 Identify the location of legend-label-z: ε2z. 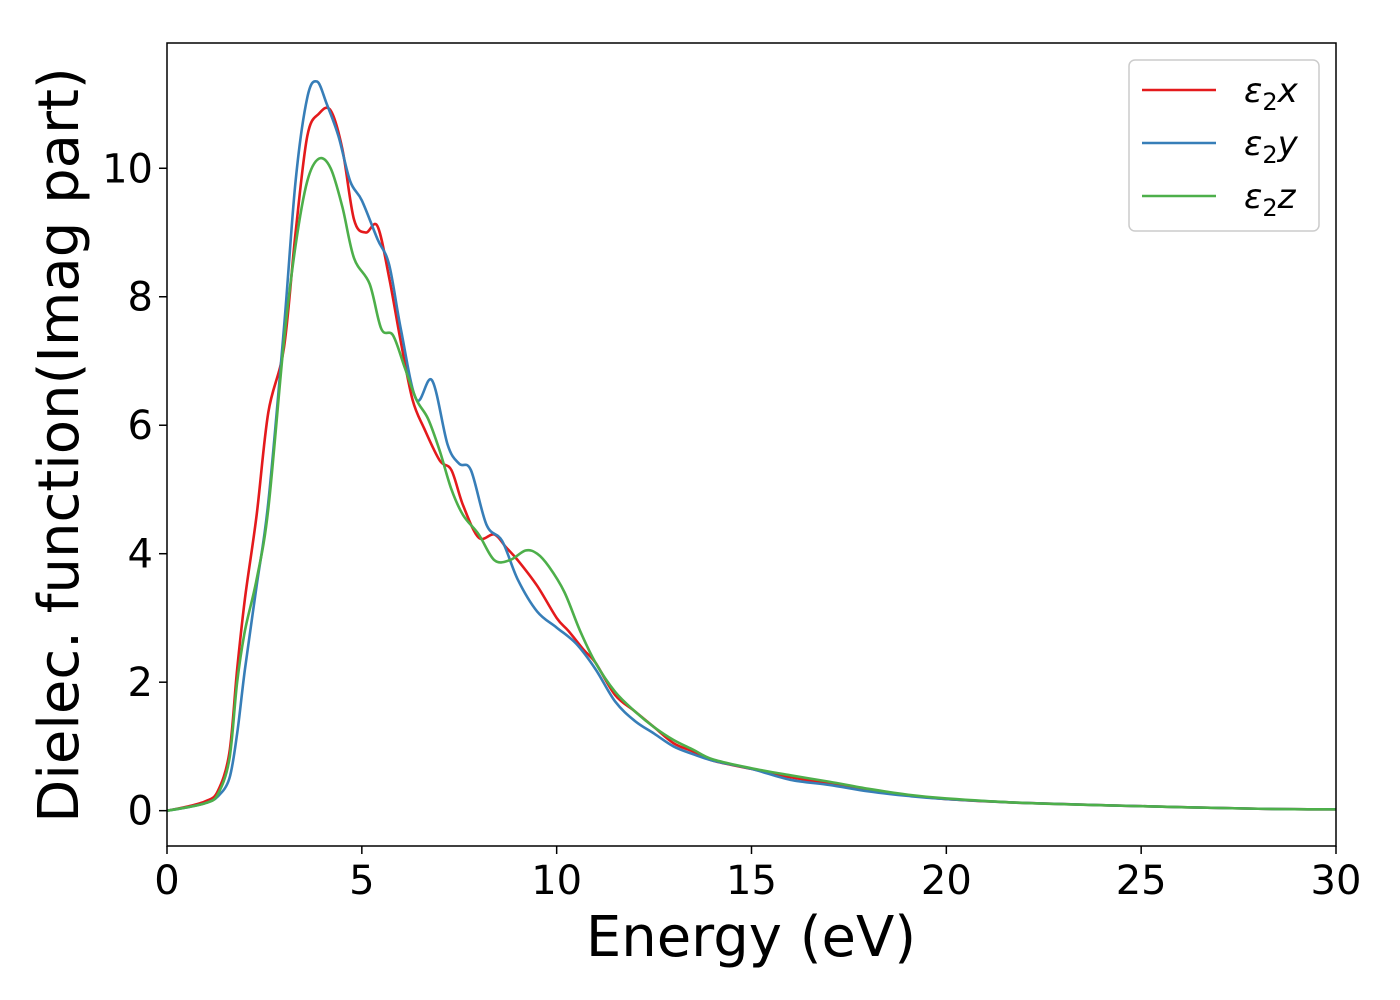
(1270, 199).